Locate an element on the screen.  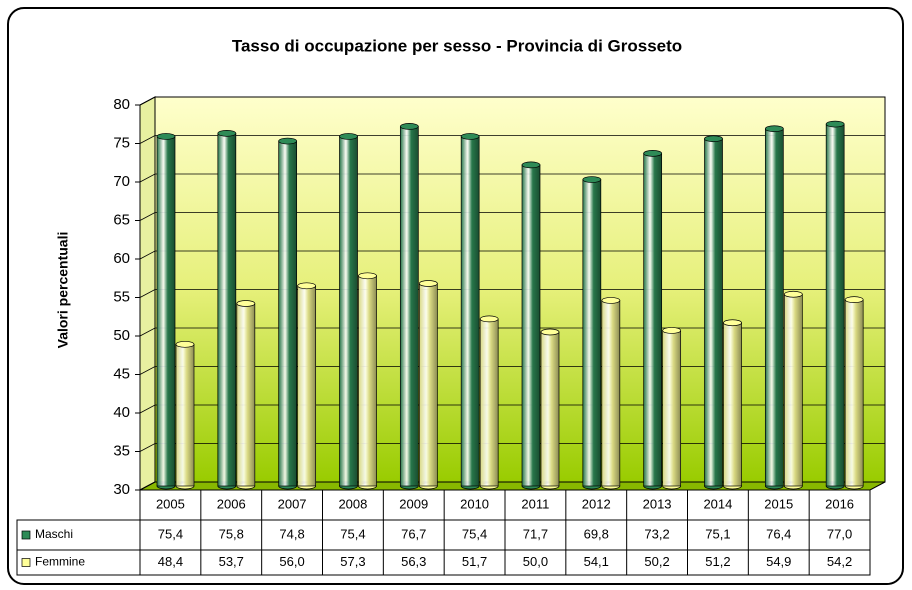
y-tick-label: 40 is located at coordinates (121, 412).